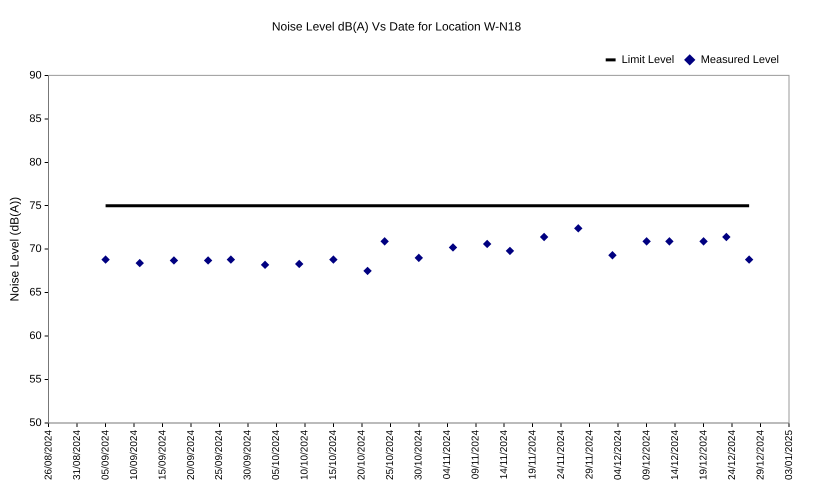 Image resolution: width=819 pixels, height=487 pixels. Describe the element at coordinates (162, 455) in the screenshot. I see `x-tick-label: 15/09/2024` at that location.